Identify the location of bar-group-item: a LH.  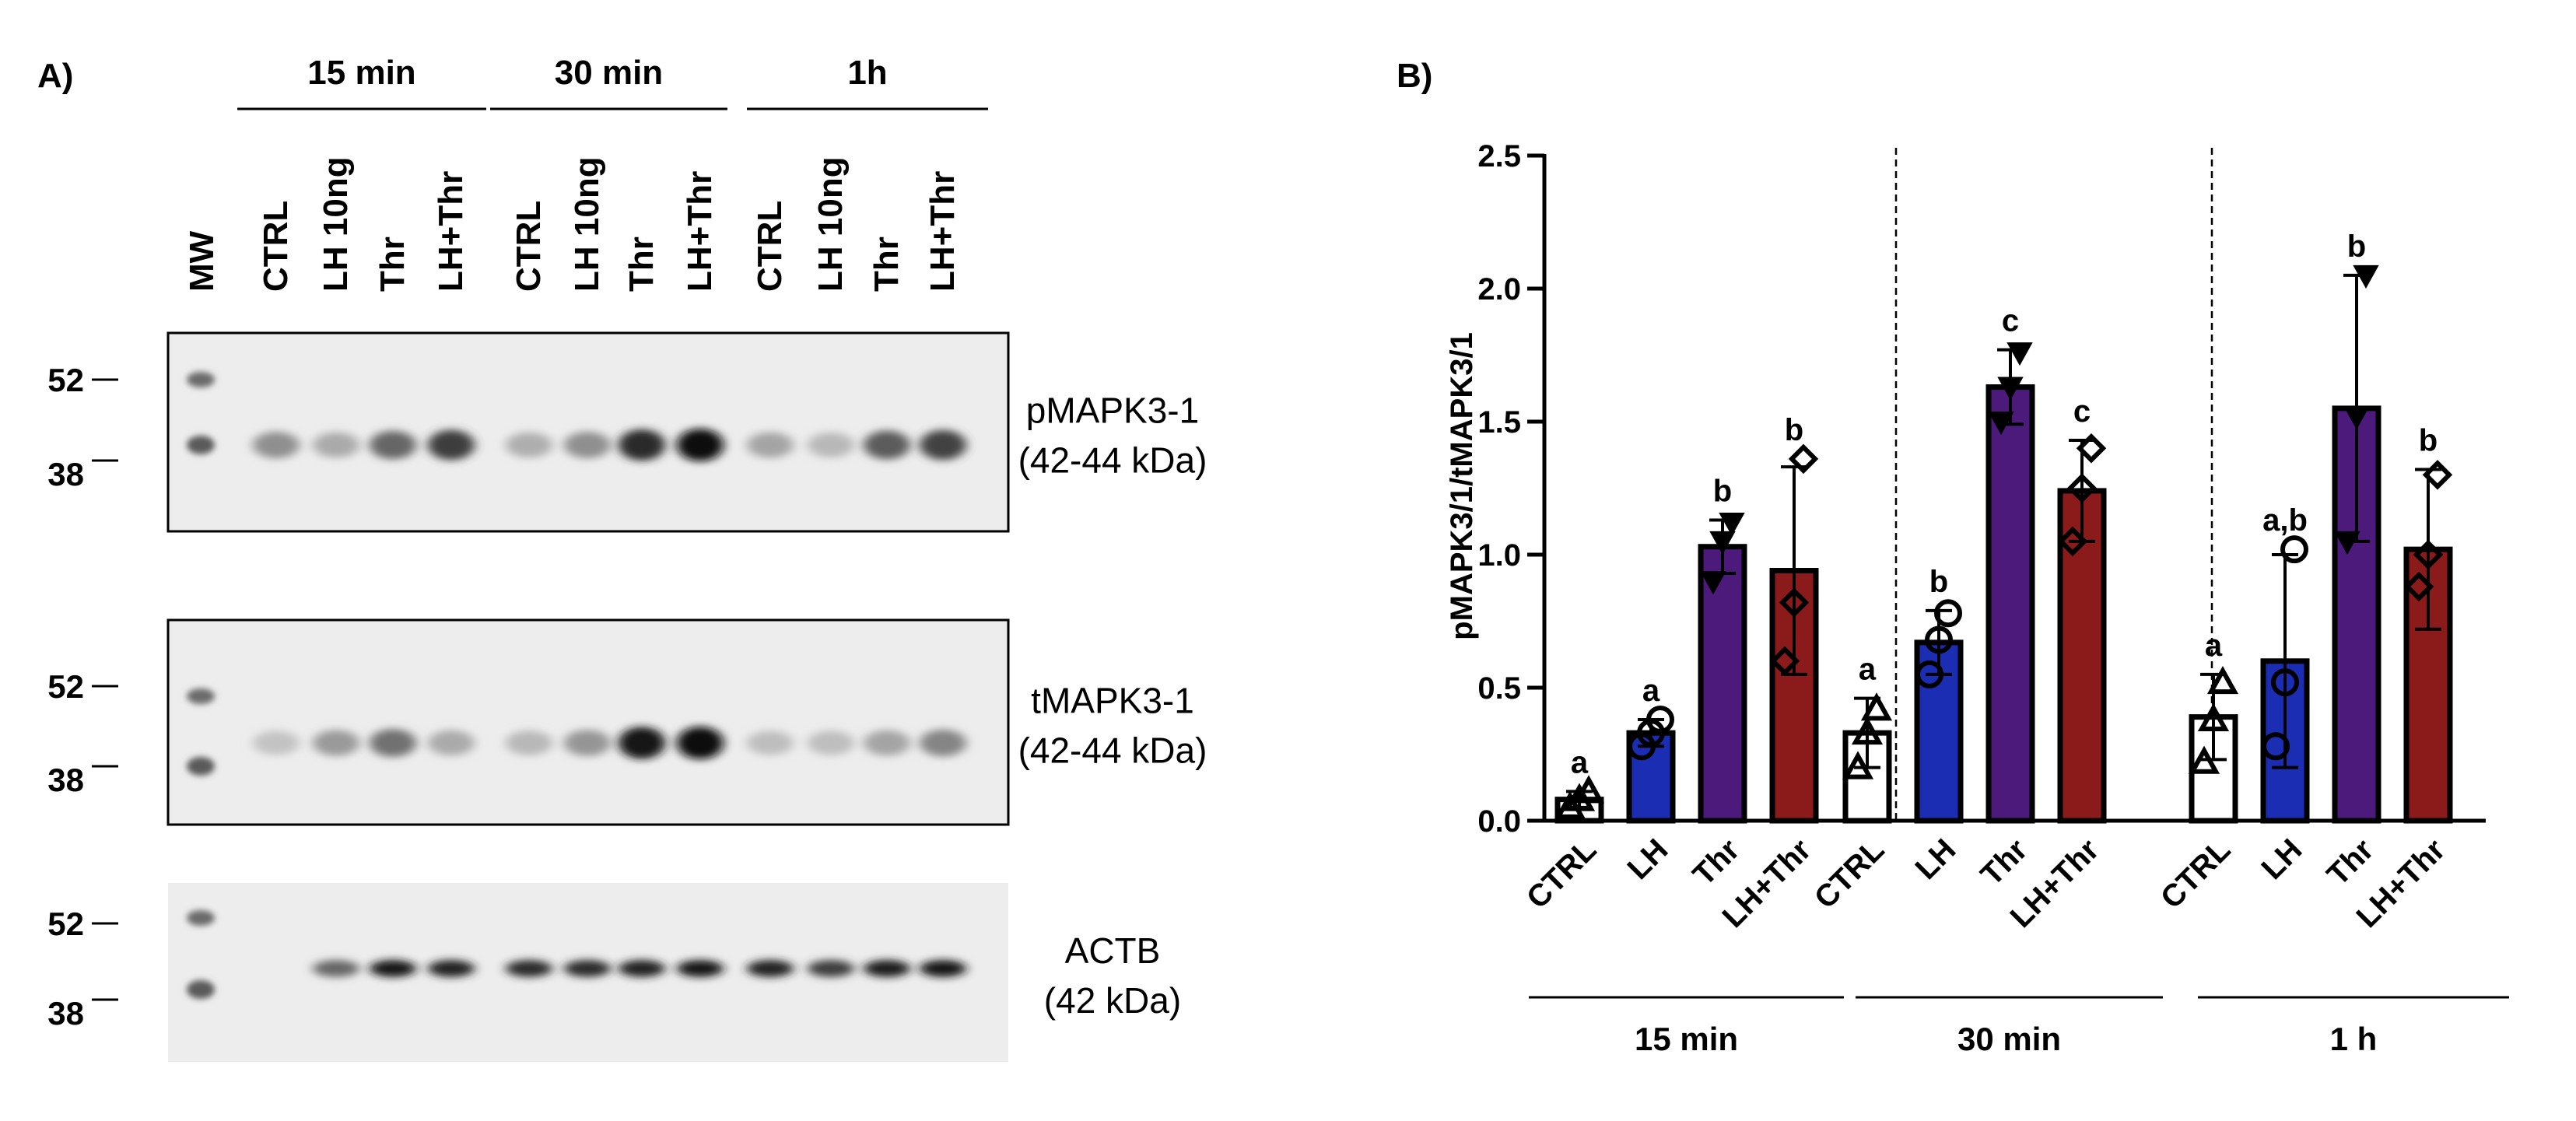
(1648, 780).